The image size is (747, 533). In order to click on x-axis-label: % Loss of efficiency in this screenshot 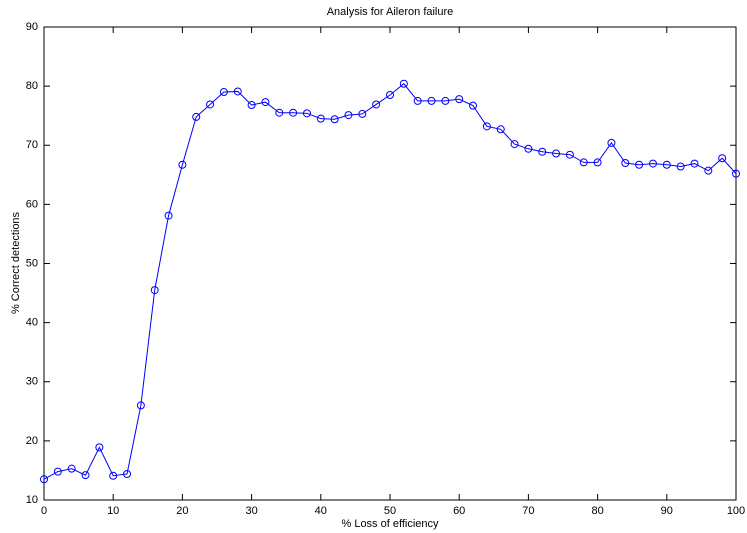, I will do `click(390, 524)`.